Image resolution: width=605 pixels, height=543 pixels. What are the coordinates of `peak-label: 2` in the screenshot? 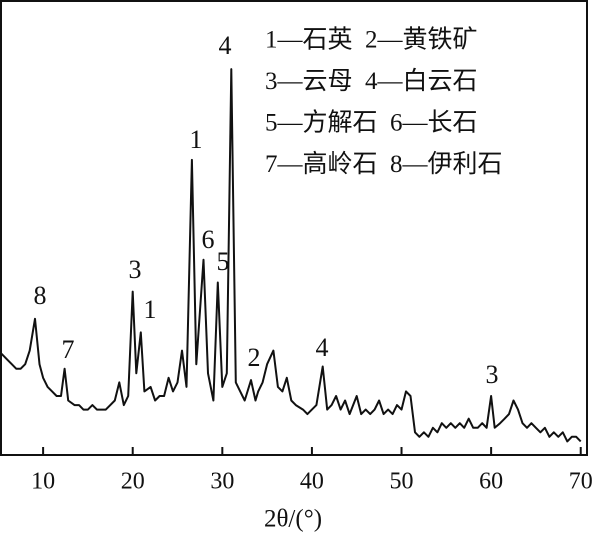 It's located at (254, 357).